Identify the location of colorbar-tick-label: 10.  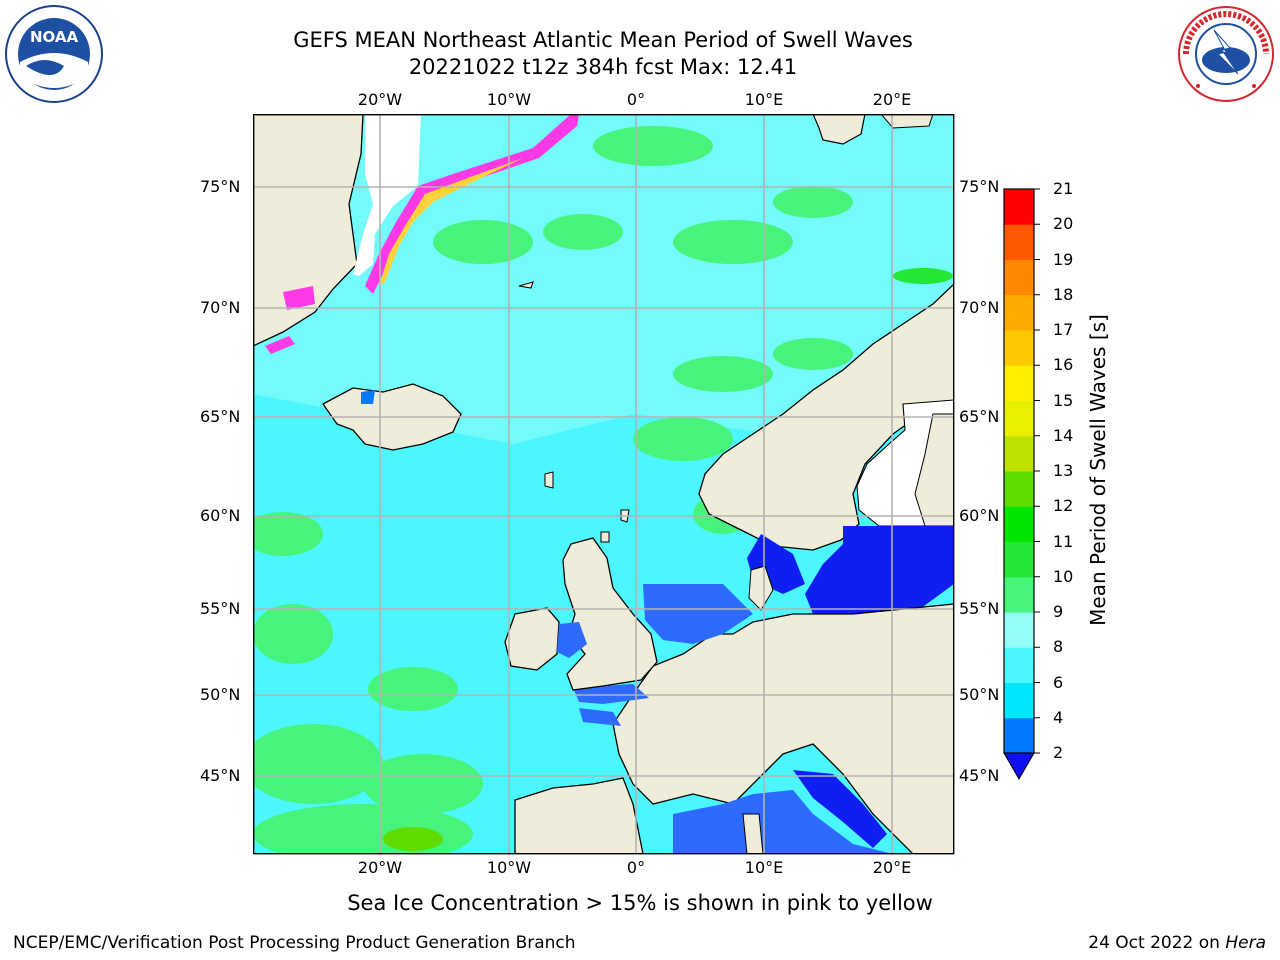
(1063, 576).